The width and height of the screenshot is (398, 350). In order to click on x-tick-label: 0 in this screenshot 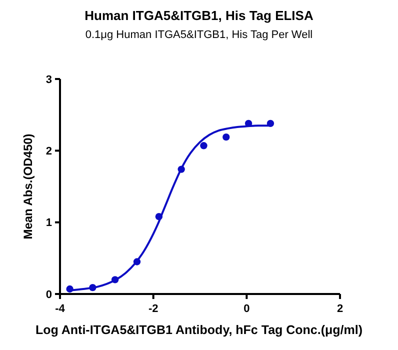, I will do `click(247, 309)`.